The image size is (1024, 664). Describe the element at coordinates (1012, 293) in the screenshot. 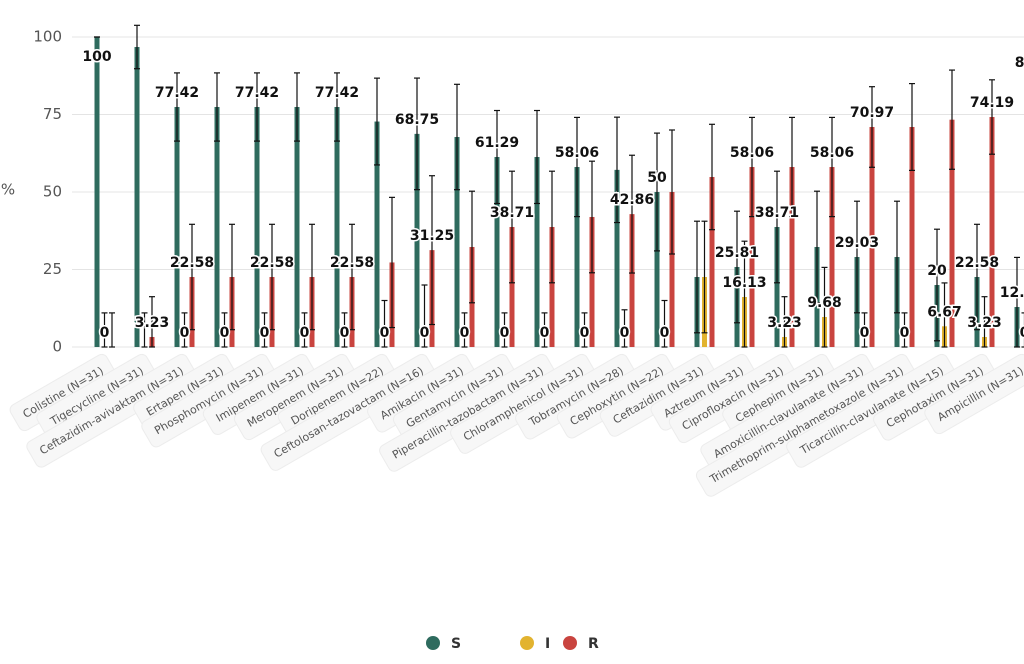

I see `data-label: 12.9` at that location.